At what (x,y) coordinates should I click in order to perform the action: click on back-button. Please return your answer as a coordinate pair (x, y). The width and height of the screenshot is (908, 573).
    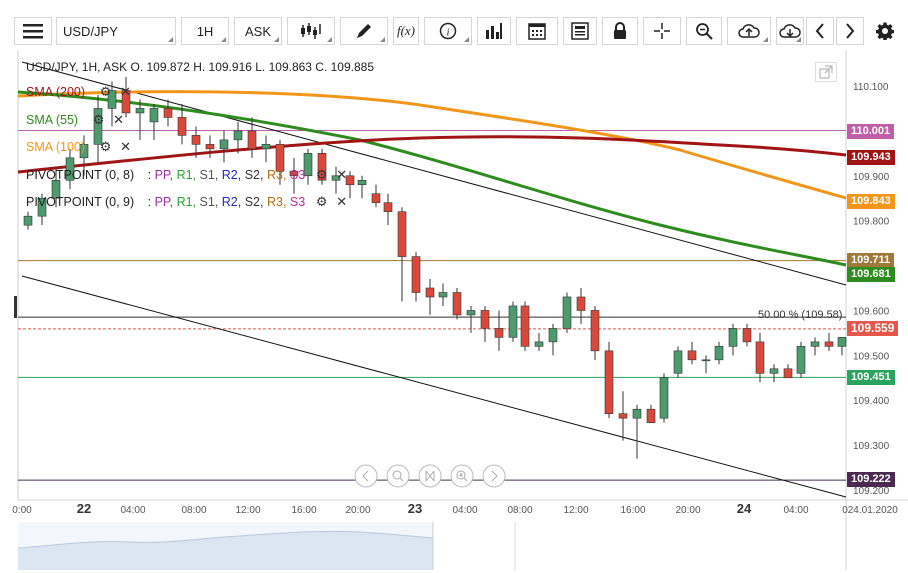
    Looking at the image, I should click on (820, 31).